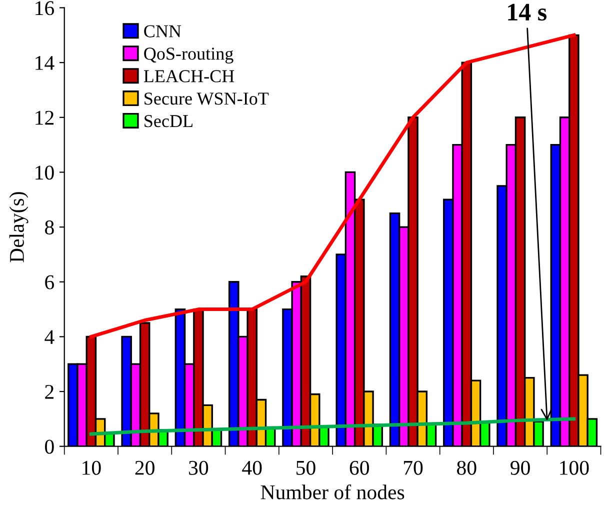 The height and width of the screenshot is (516, 613). What do you see at coordinates (189, 56) in the screenshot?
I see `legend-label: QoS-routing` at bounding box center [189, 56].